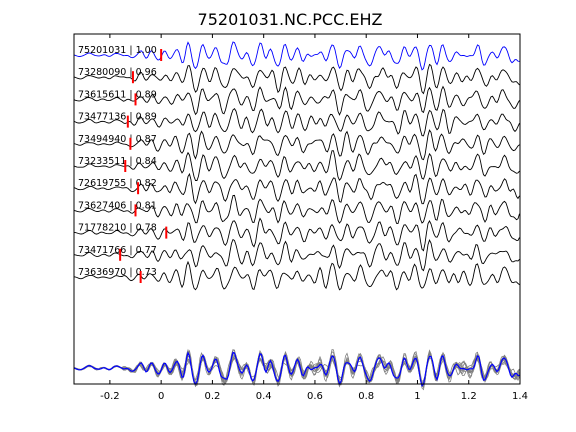 The height and width of the screenshot is (432, 576). I want to click on trace-label-73636970: 73636970 | 0.73, so click(117, 272).